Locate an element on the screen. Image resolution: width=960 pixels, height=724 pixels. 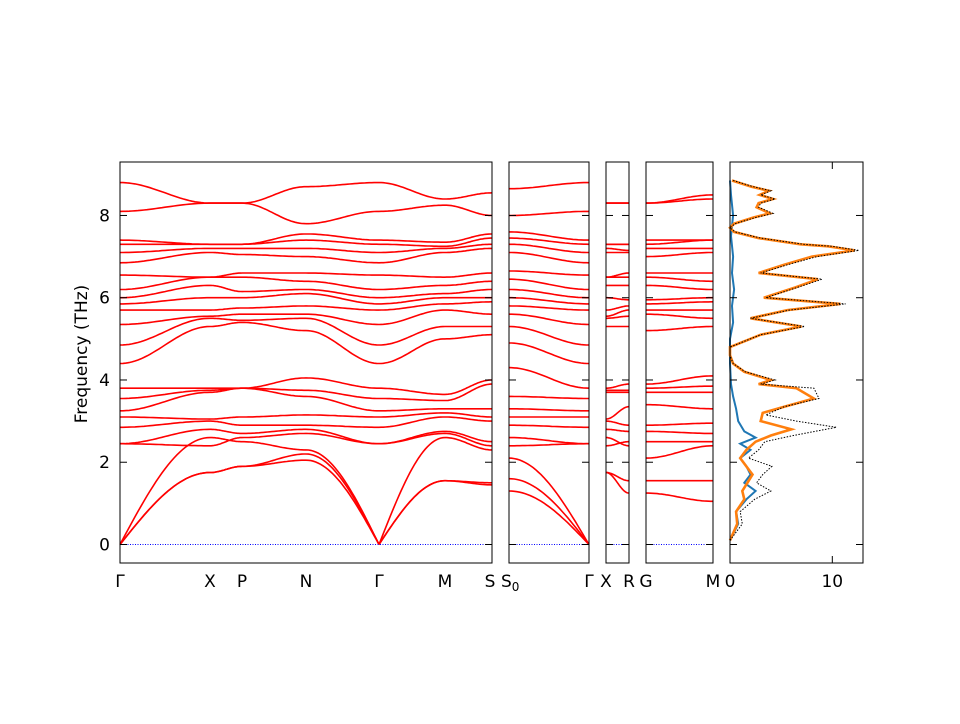
x-tick-label: Γ is located at coordinates (379, 582).